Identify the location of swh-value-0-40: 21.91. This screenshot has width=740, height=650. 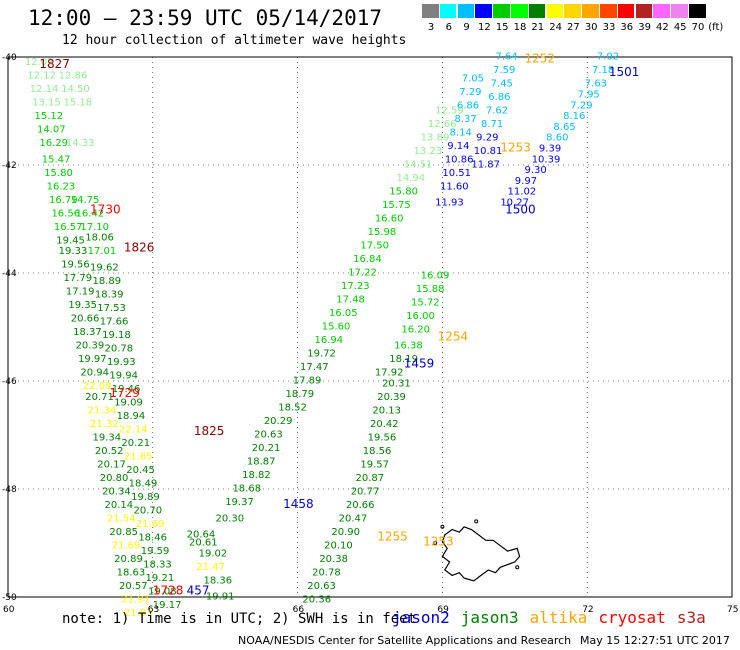
(135, 599).